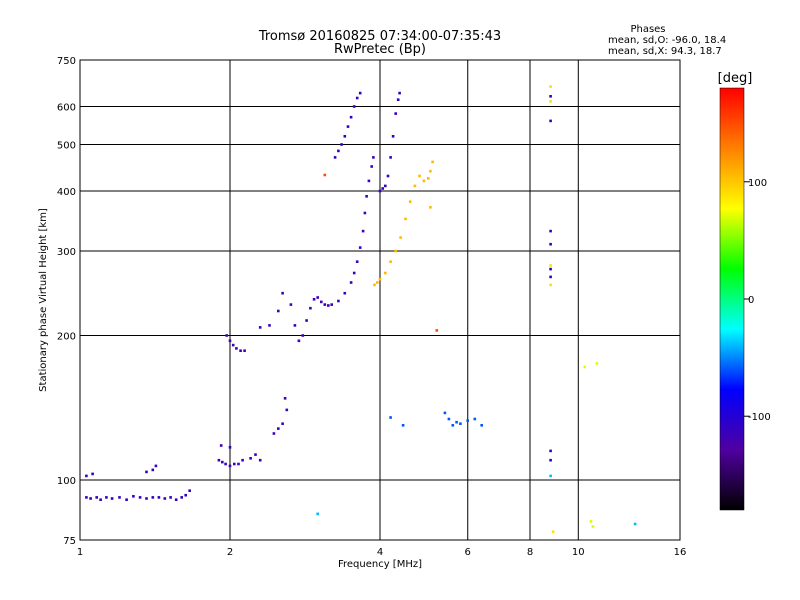 Image resolution: width=800 pixels, height=600 pixels. Describe the element at coordinates (66, 192) in the screenshot. I see `y-tick-label: 400` at that location.